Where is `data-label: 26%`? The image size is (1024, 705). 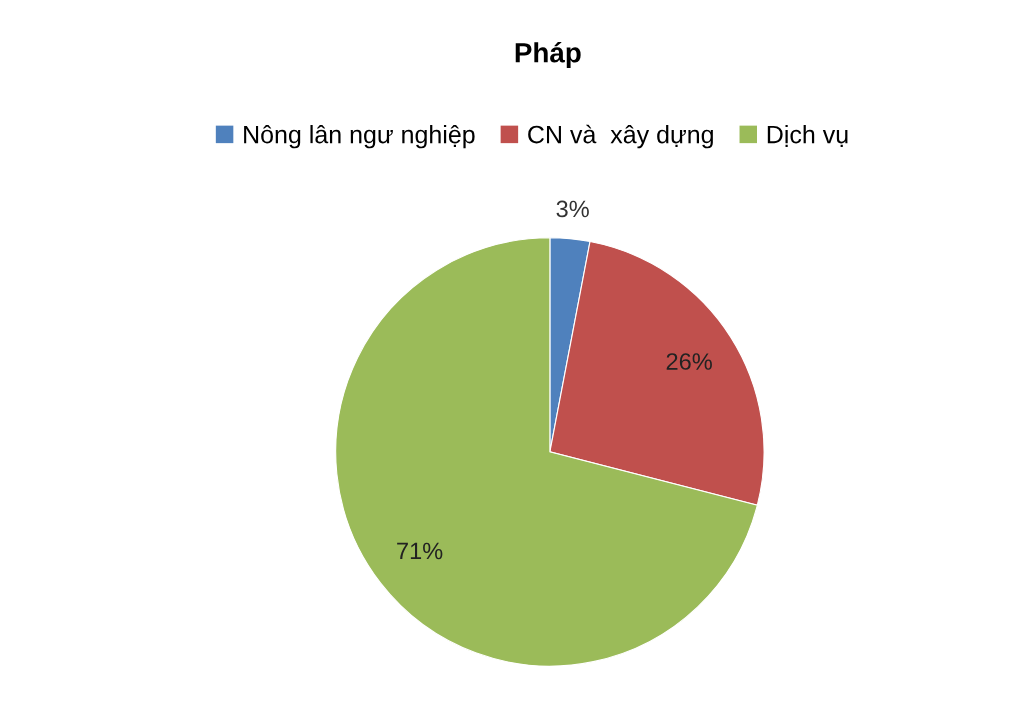
data-label: 26% is located at coordinates (689, 361).